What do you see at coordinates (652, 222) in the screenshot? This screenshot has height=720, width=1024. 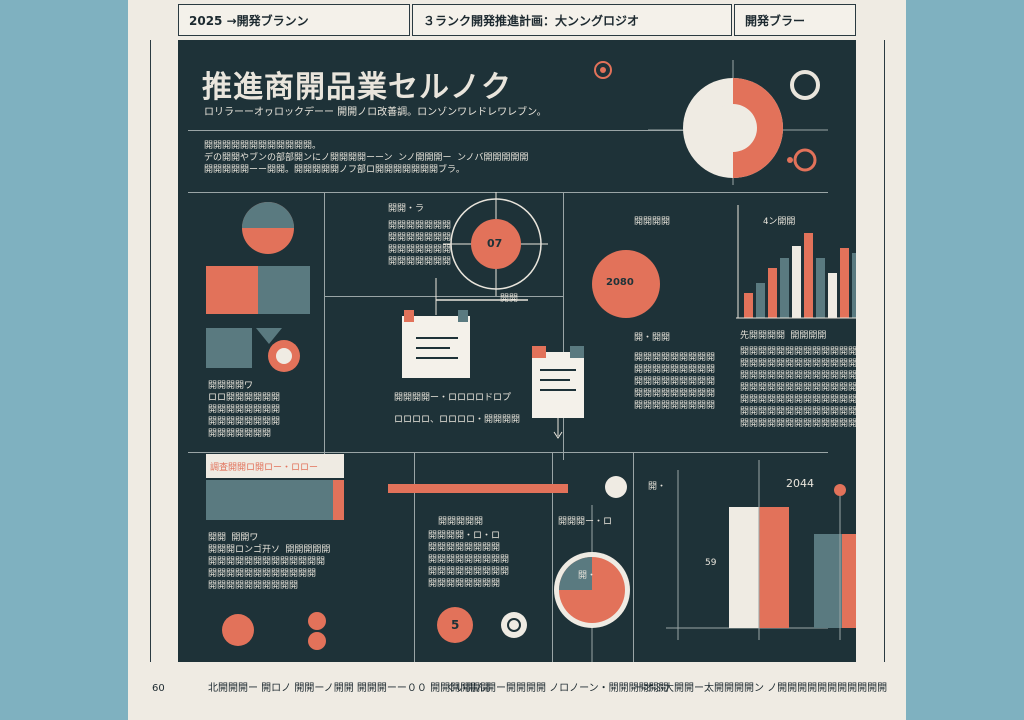 I see `section-c-heading: 開開開開` at bounding box center [652, 222].